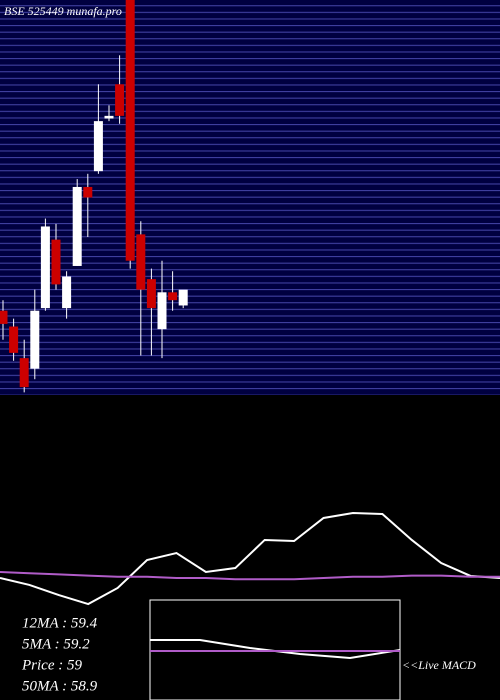 Image resolution: width=500 pixels, height=700 pixels. I want to click on macd-label: <<Live MACD, so click(439, 665).